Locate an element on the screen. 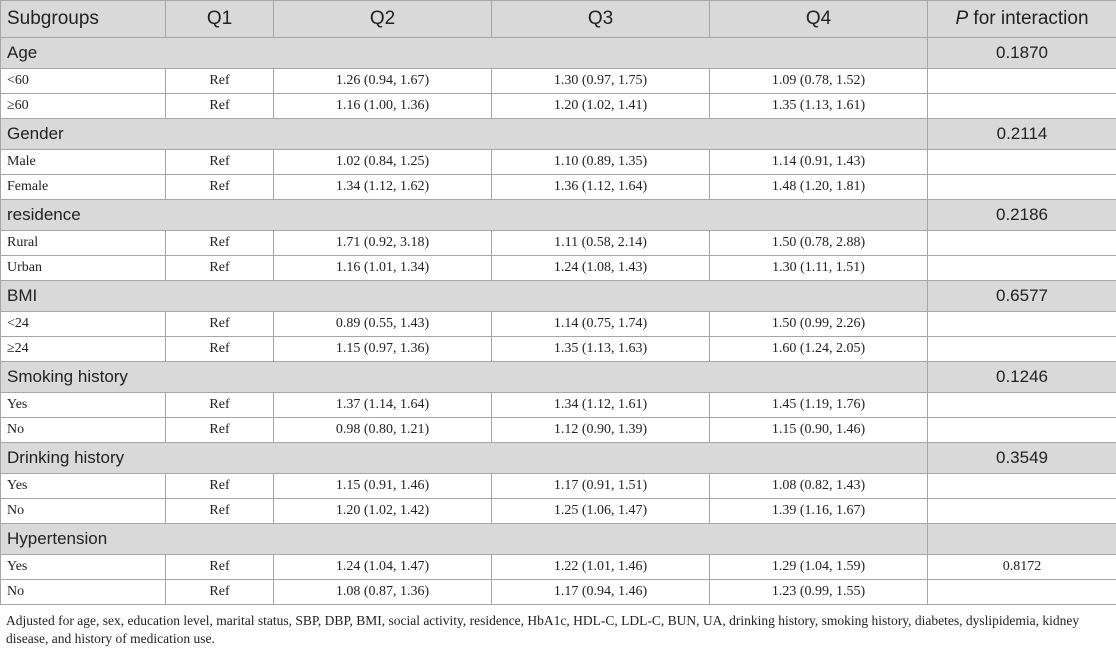  group-name: Gender is located at coordinates (464, 134).